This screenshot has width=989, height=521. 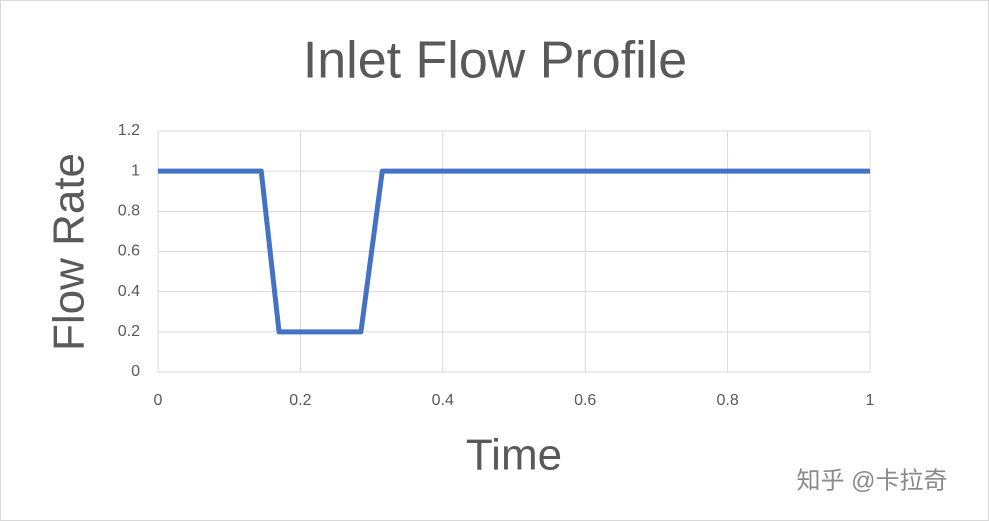 I want to click on y-tick-label: 0.2, so click(x=129, y=331).